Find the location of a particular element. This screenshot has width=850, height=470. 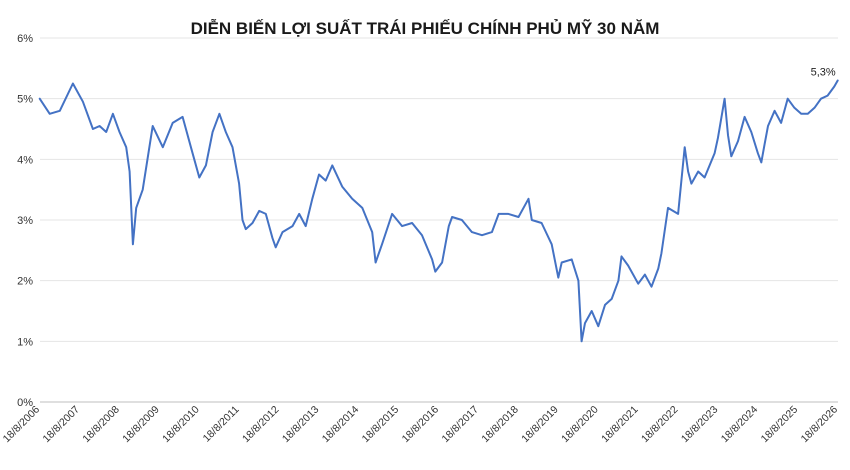

x-tick-label: 18/8/2010 is located at coordinates (181, 425).